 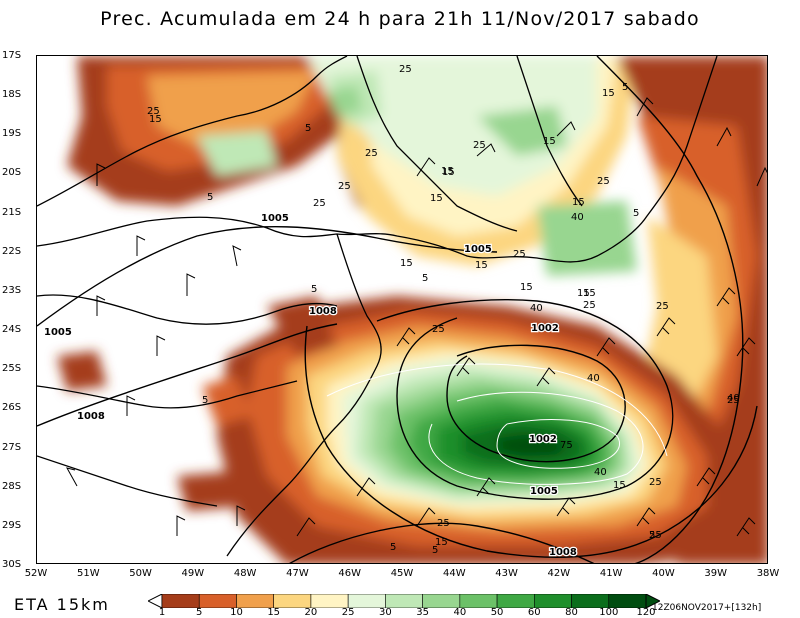 What do you see at coordinates (385, 612) in the screenshot?
I see `colorbar-label: 30` at bounding box center [385, 612].